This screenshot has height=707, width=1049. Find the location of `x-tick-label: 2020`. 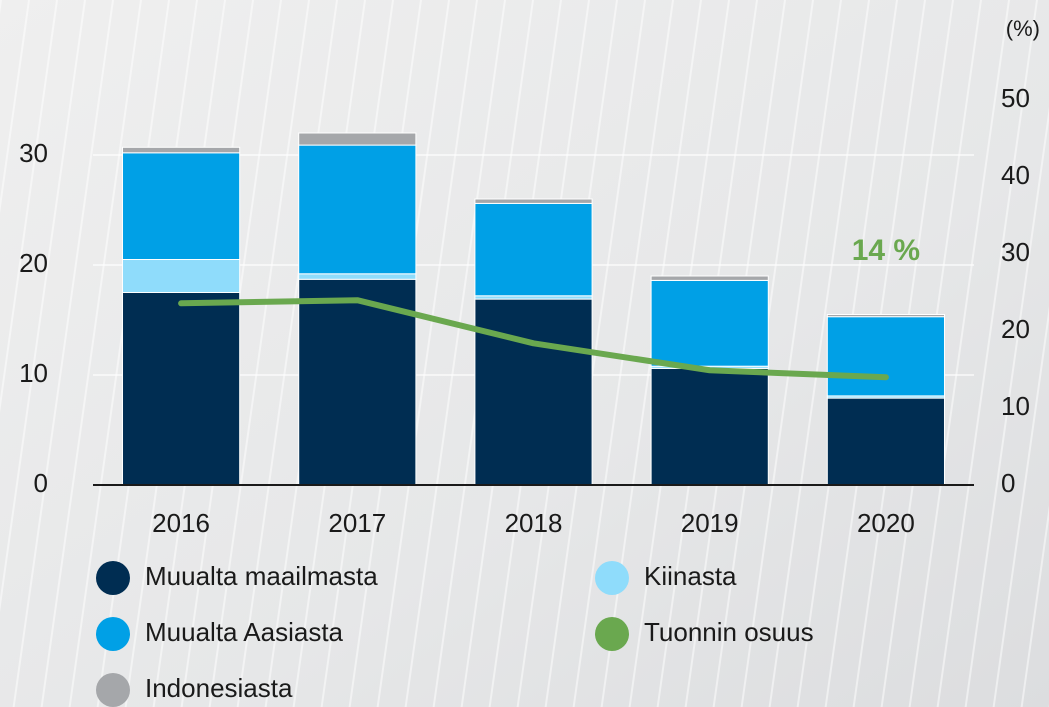

x-tick-label: 2020 is located at coordinates (886, 523).